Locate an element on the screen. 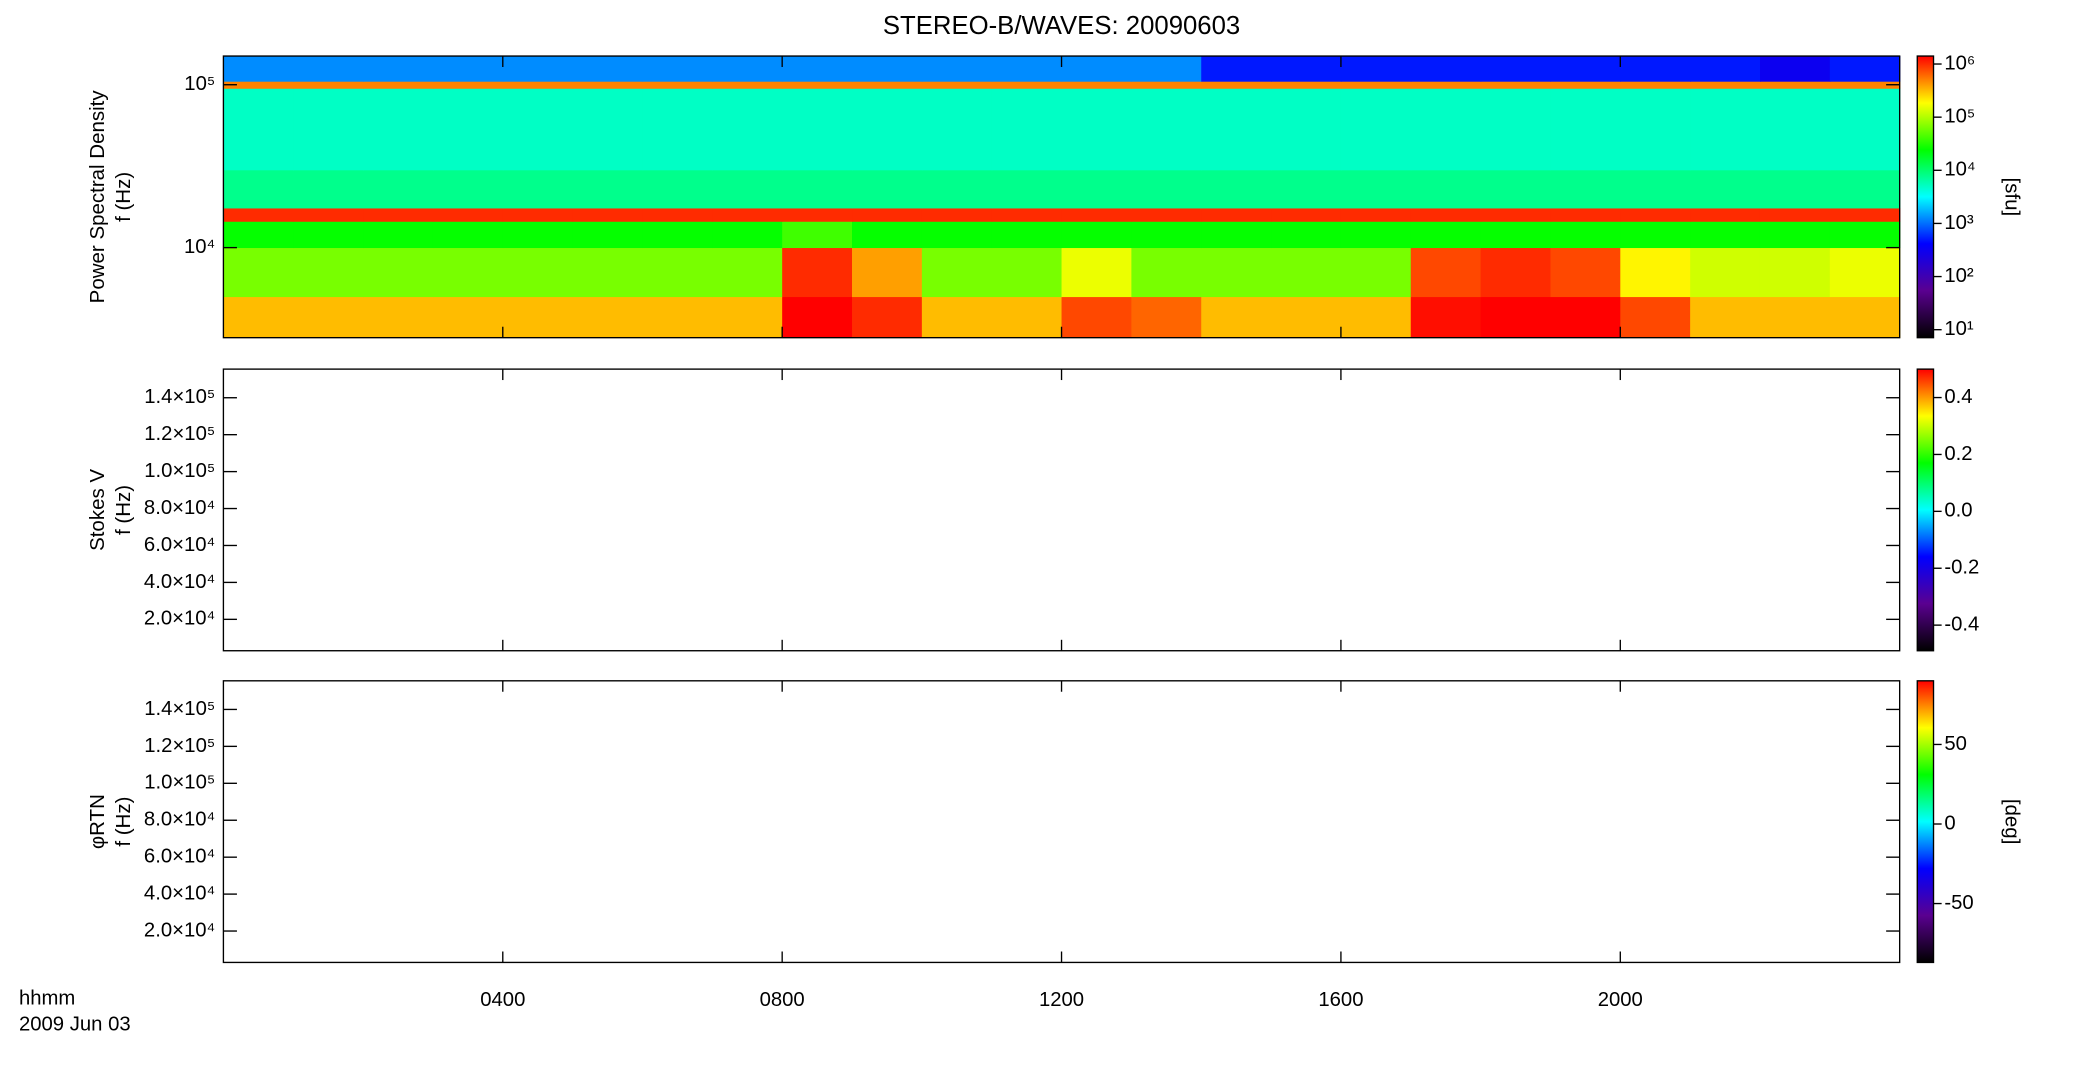  x-tick-label: 1200 is located at coordinates (1061, 1000).